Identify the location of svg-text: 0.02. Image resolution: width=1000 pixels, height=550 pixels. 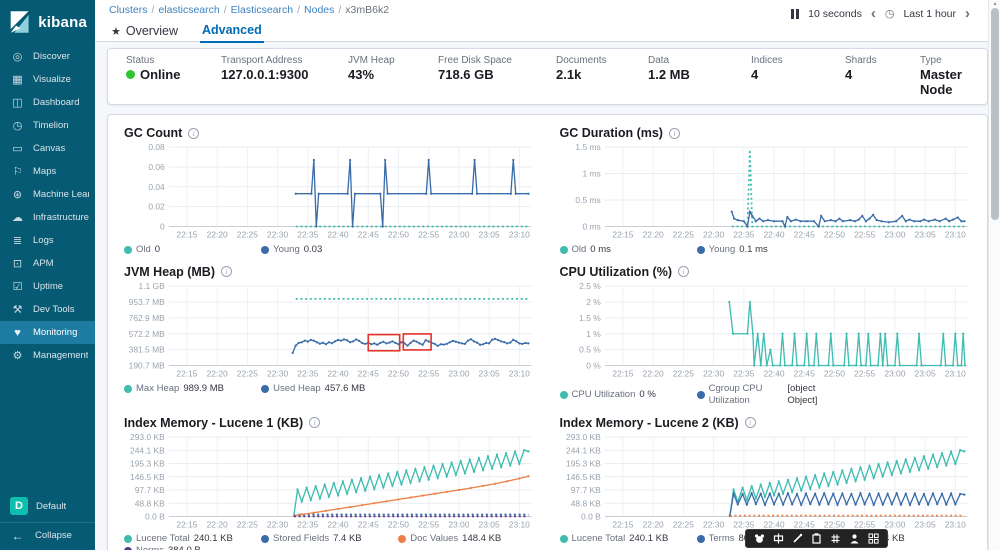
(156, 207).